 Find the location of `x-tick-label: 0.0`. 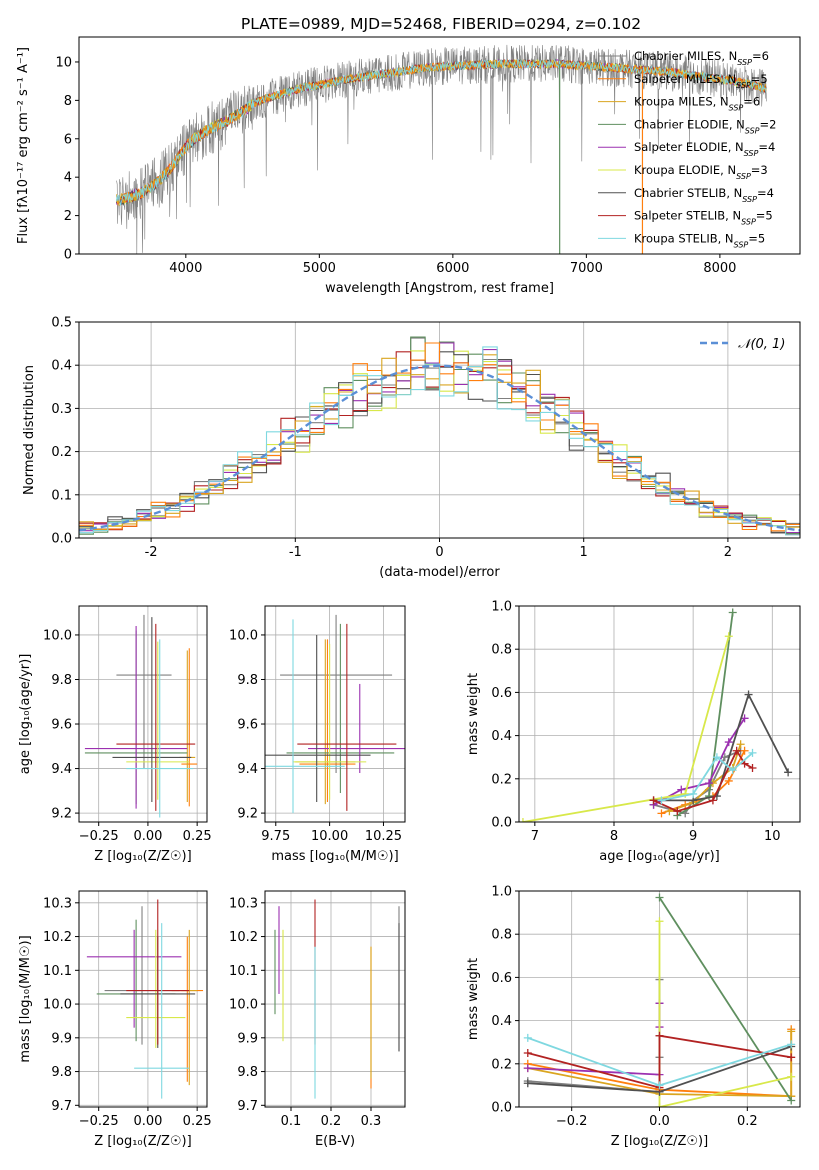

x-tick-label: 0.0 is located at coordinates (659, 1121).